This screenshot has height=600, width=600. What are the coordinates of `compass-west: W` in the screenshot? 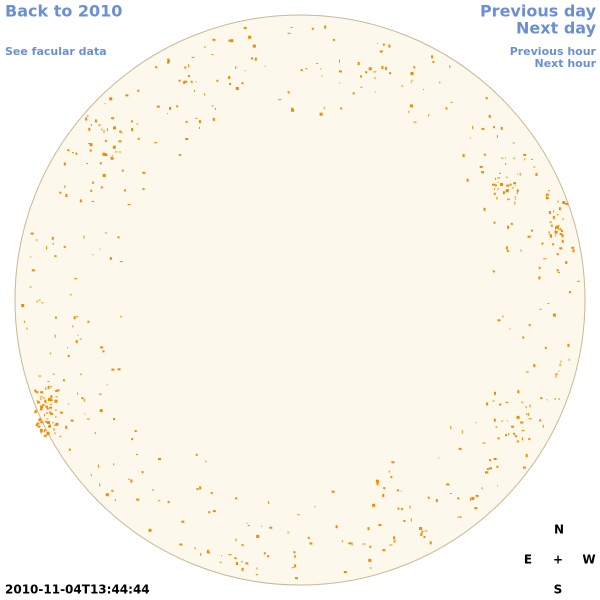 It's located at (588, 560).